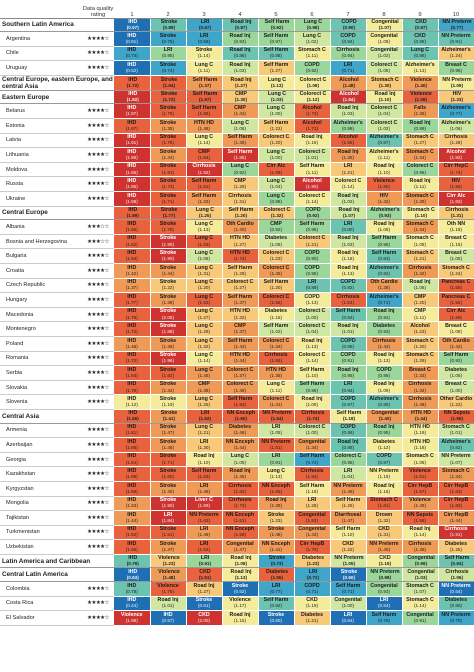 This screenshot has width=474, height=672. Describe the element at coordinates (384, 618) in the screenshot. I see `cause-cell: Self Harm (0.76)` at that location.